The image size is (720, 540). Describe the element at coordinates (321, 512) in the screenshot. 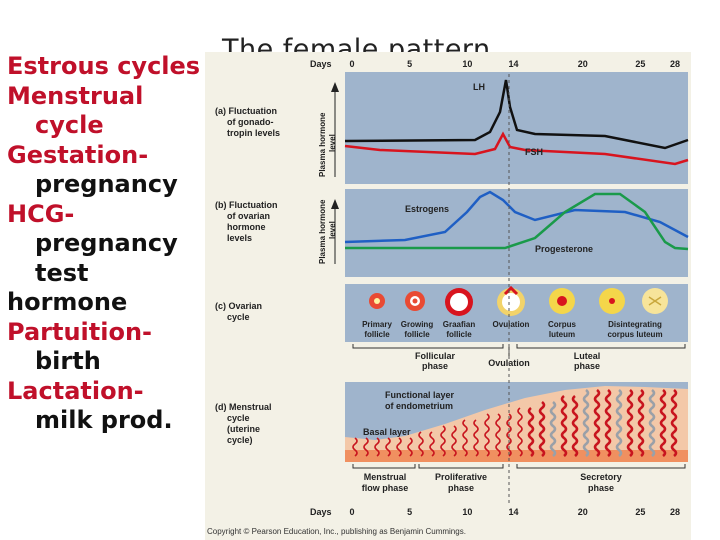

I see `days-label-bottom: Days` at that location.